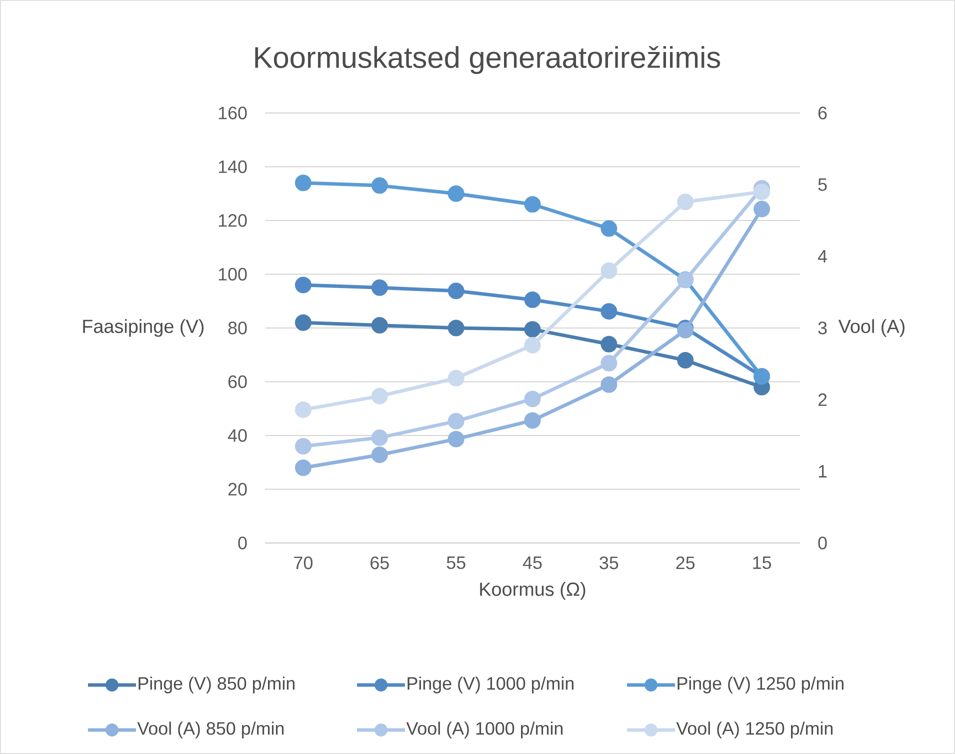 The image size is (955, 754). I want to click on x-tick-label: 35, so click(609, 563).